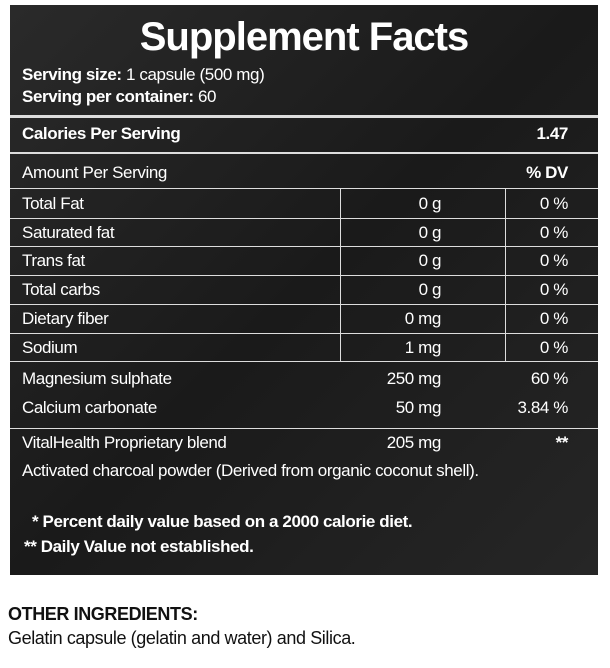 Image resolution: width=610 pixels, height=668 pixels. Describe the element at coordinates (108, 96) in the screenshot. I see `label: Serving per container:` at that location.